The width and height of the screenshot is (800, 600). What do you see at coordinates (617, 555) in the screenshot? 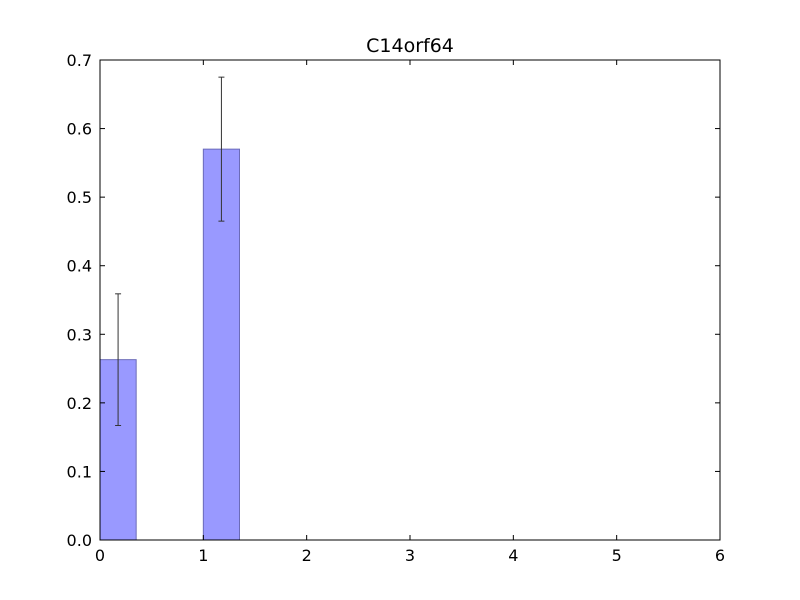
I see `x-tick-label: 5` at bounding box center [617, 555].